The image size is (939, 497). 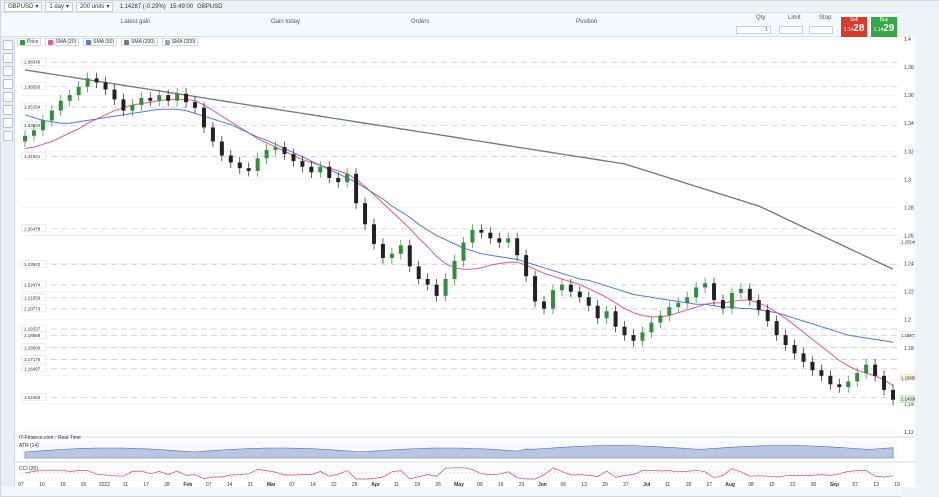 What do you see at coordinates (909, 68) in the screenshot?
I see `y-tick-label: 1.38` at bounding box center [909, 68].